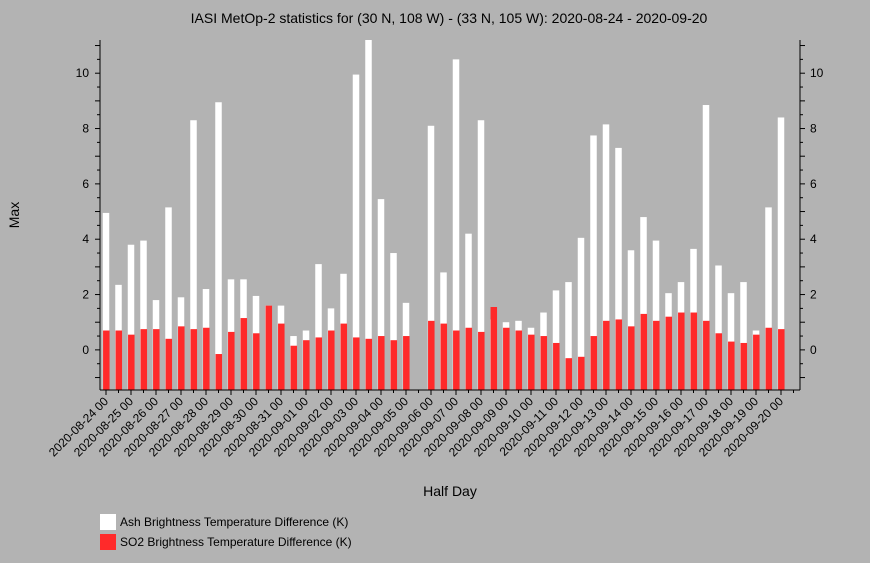  Describe the element at coordinates (450, 491) in the screenshot. I see `x-axis-title: Half Day` at that location.